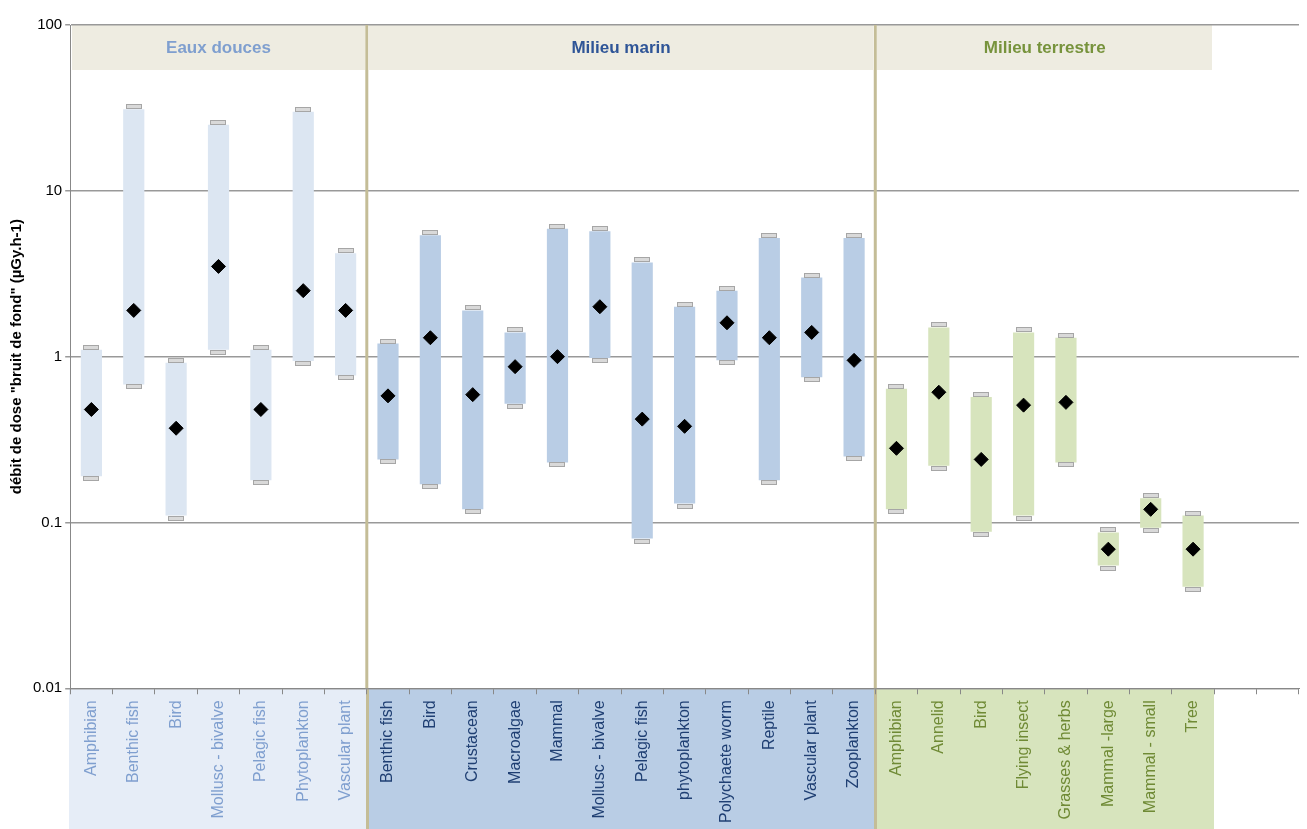  I want to click on y-tick-label: 100, so click(50, 24).